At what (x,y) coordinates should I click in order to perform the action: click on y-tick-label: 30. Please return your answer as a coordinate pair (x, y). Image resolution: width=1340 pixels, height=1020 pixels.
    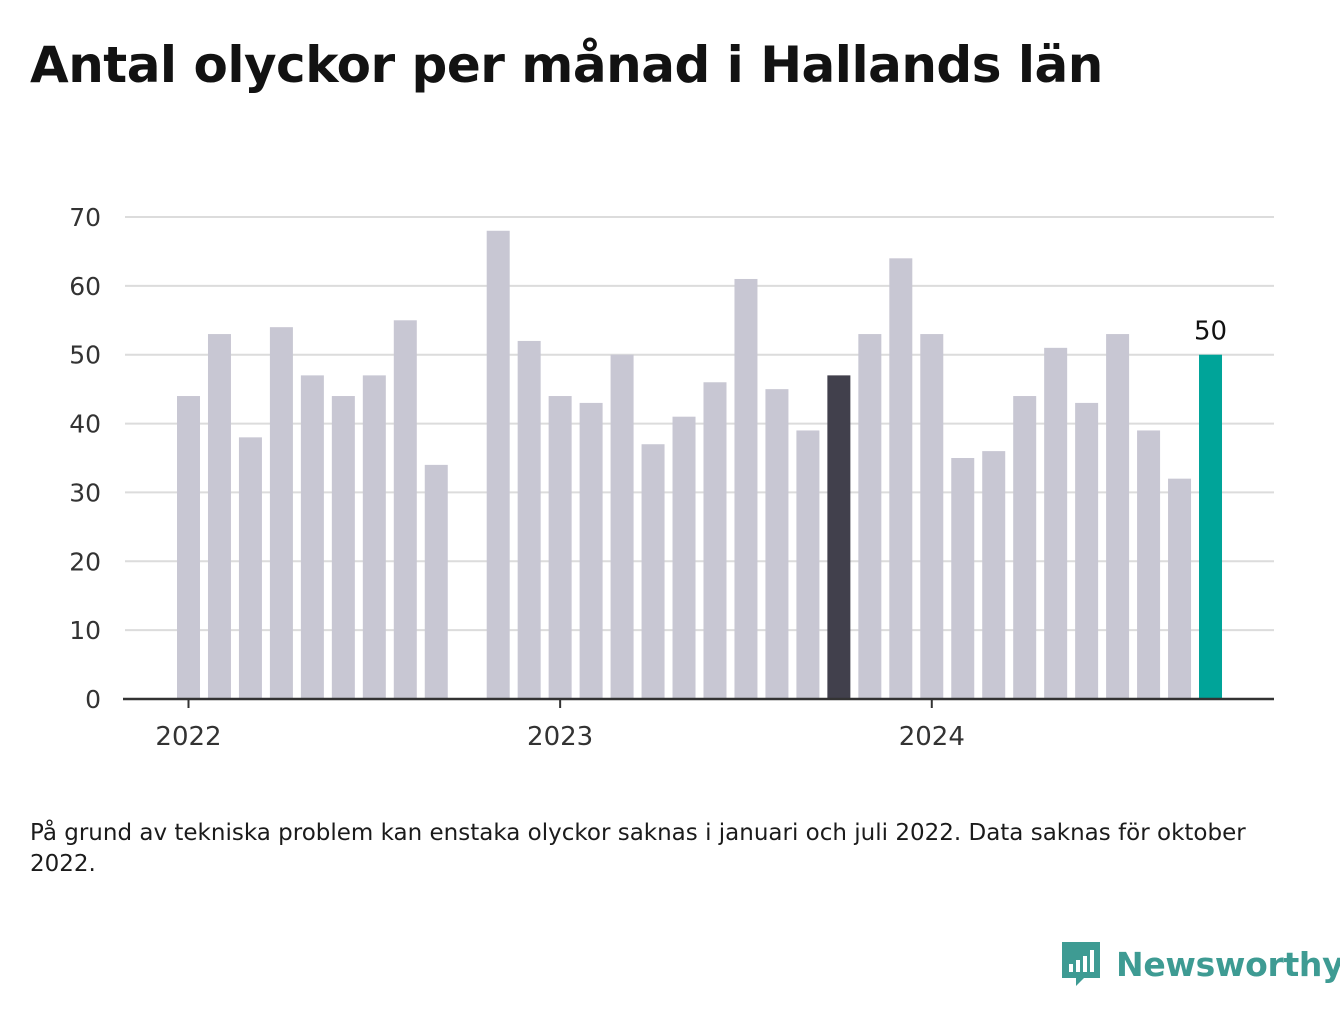
    Looking at the image, I should click on (85, 492).